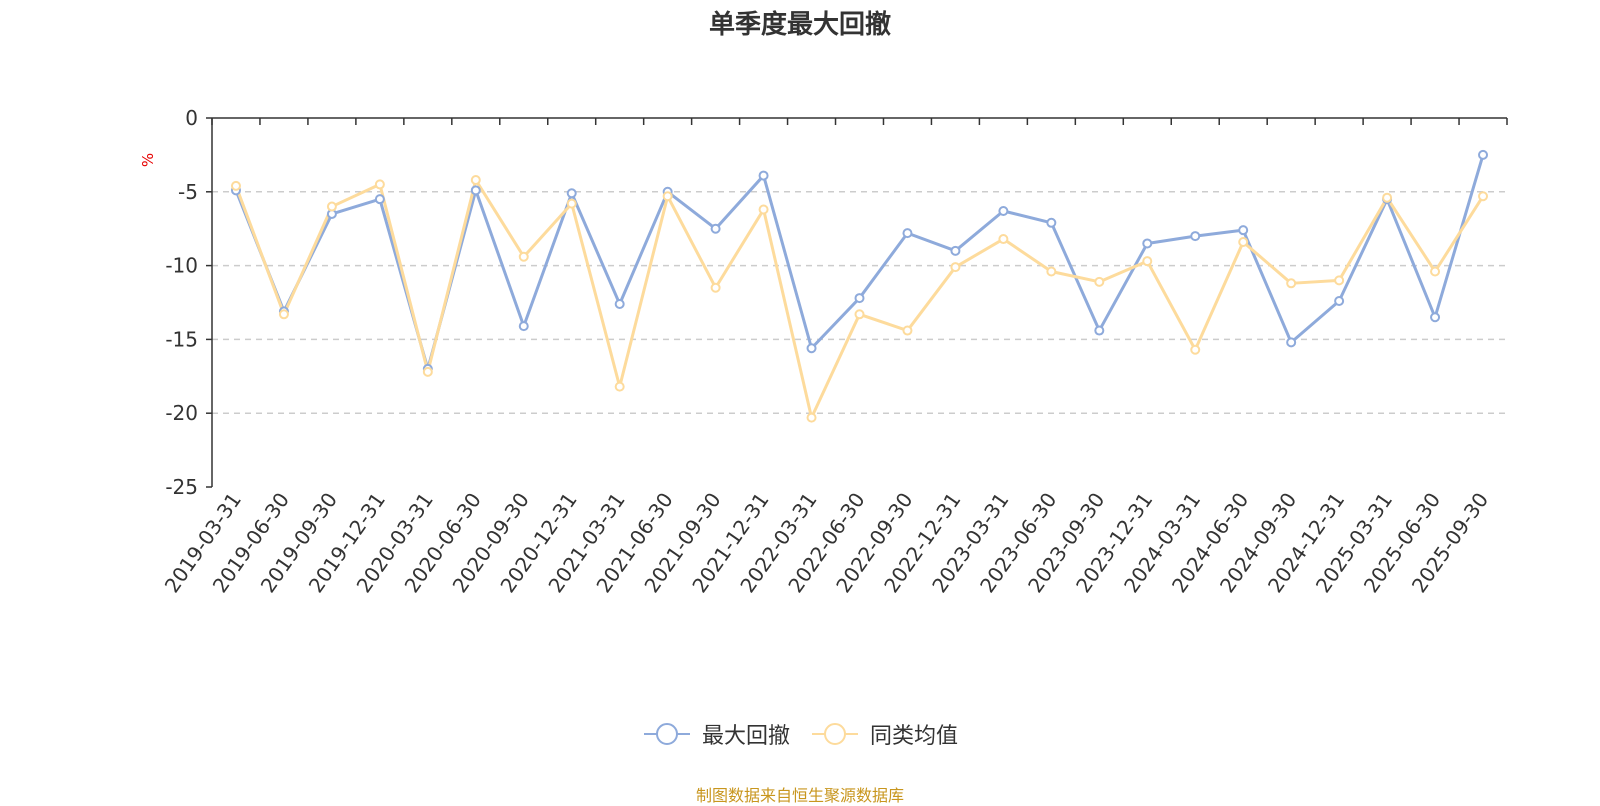 Image resolution: width=1600 pixels, height=806 pixels. What do you see at coordinates (666, 734) in the screenshot?
I see `legend-marker-max-drawdown` at bounding box center [666, 734].